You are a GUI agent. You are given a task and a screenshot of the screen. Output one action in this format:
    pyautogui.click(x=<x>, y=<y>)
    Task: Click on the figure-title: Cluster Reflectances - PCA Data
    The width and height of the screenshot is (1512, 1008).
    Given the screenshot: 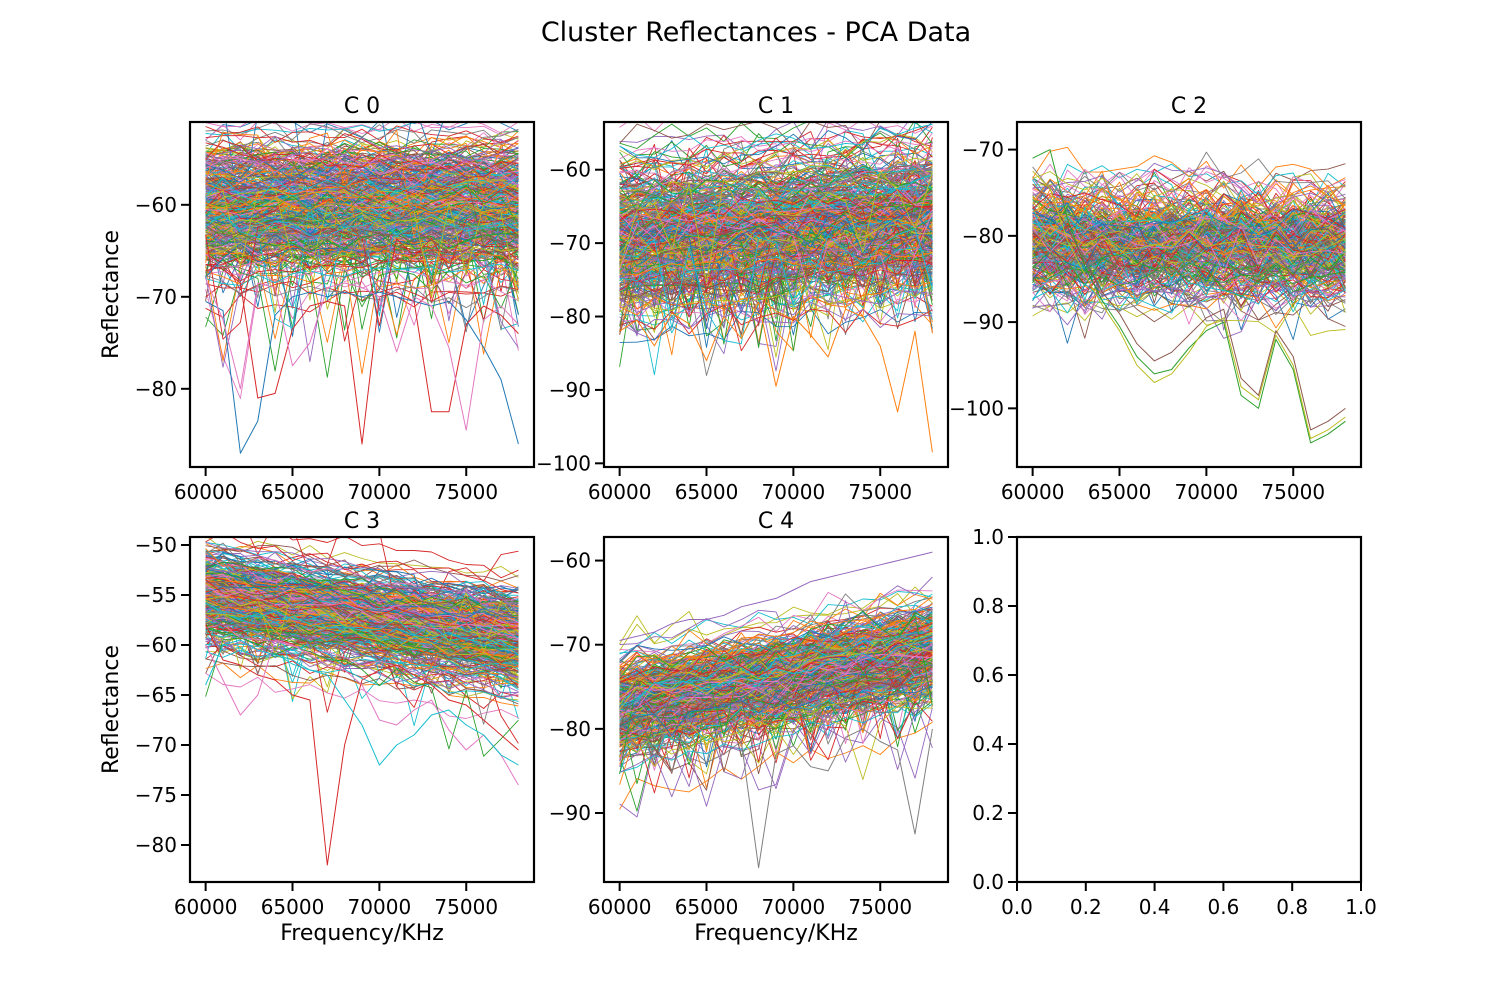 What is the action you would take?
    pyautogui.click(x=756, y=32)
    